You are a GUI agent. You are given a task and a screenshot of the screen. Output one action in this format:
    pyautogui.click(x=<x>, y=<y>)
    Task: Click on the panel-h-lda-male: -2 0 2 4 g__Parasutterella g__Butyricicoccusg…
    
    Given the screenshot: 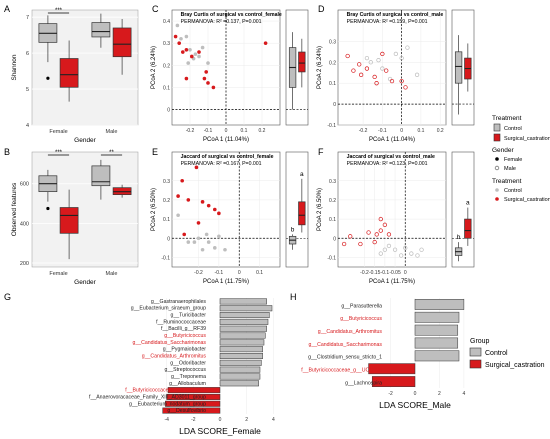 What is the action you would take?
    pyautogui.click(x=385, y=354)
    